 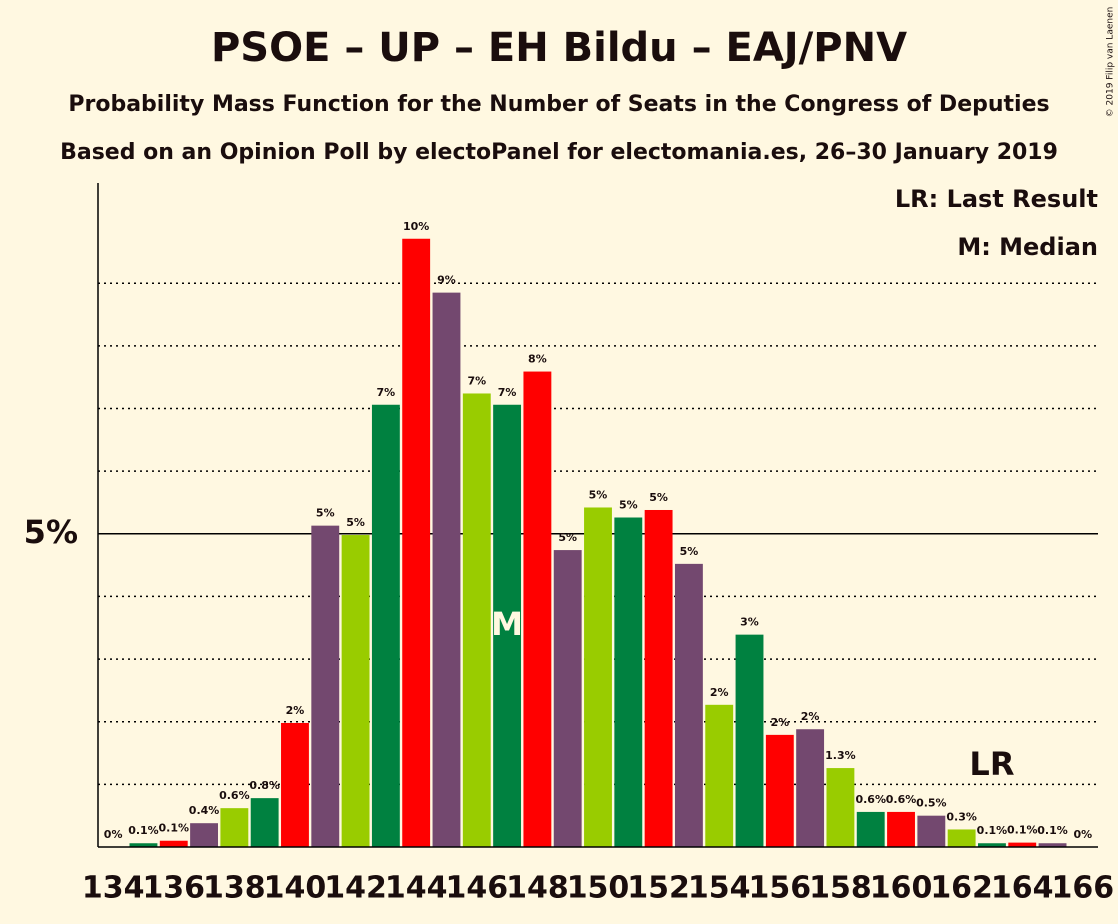 I want to click on data-label: 0.5%, so click(x=931, y=803).